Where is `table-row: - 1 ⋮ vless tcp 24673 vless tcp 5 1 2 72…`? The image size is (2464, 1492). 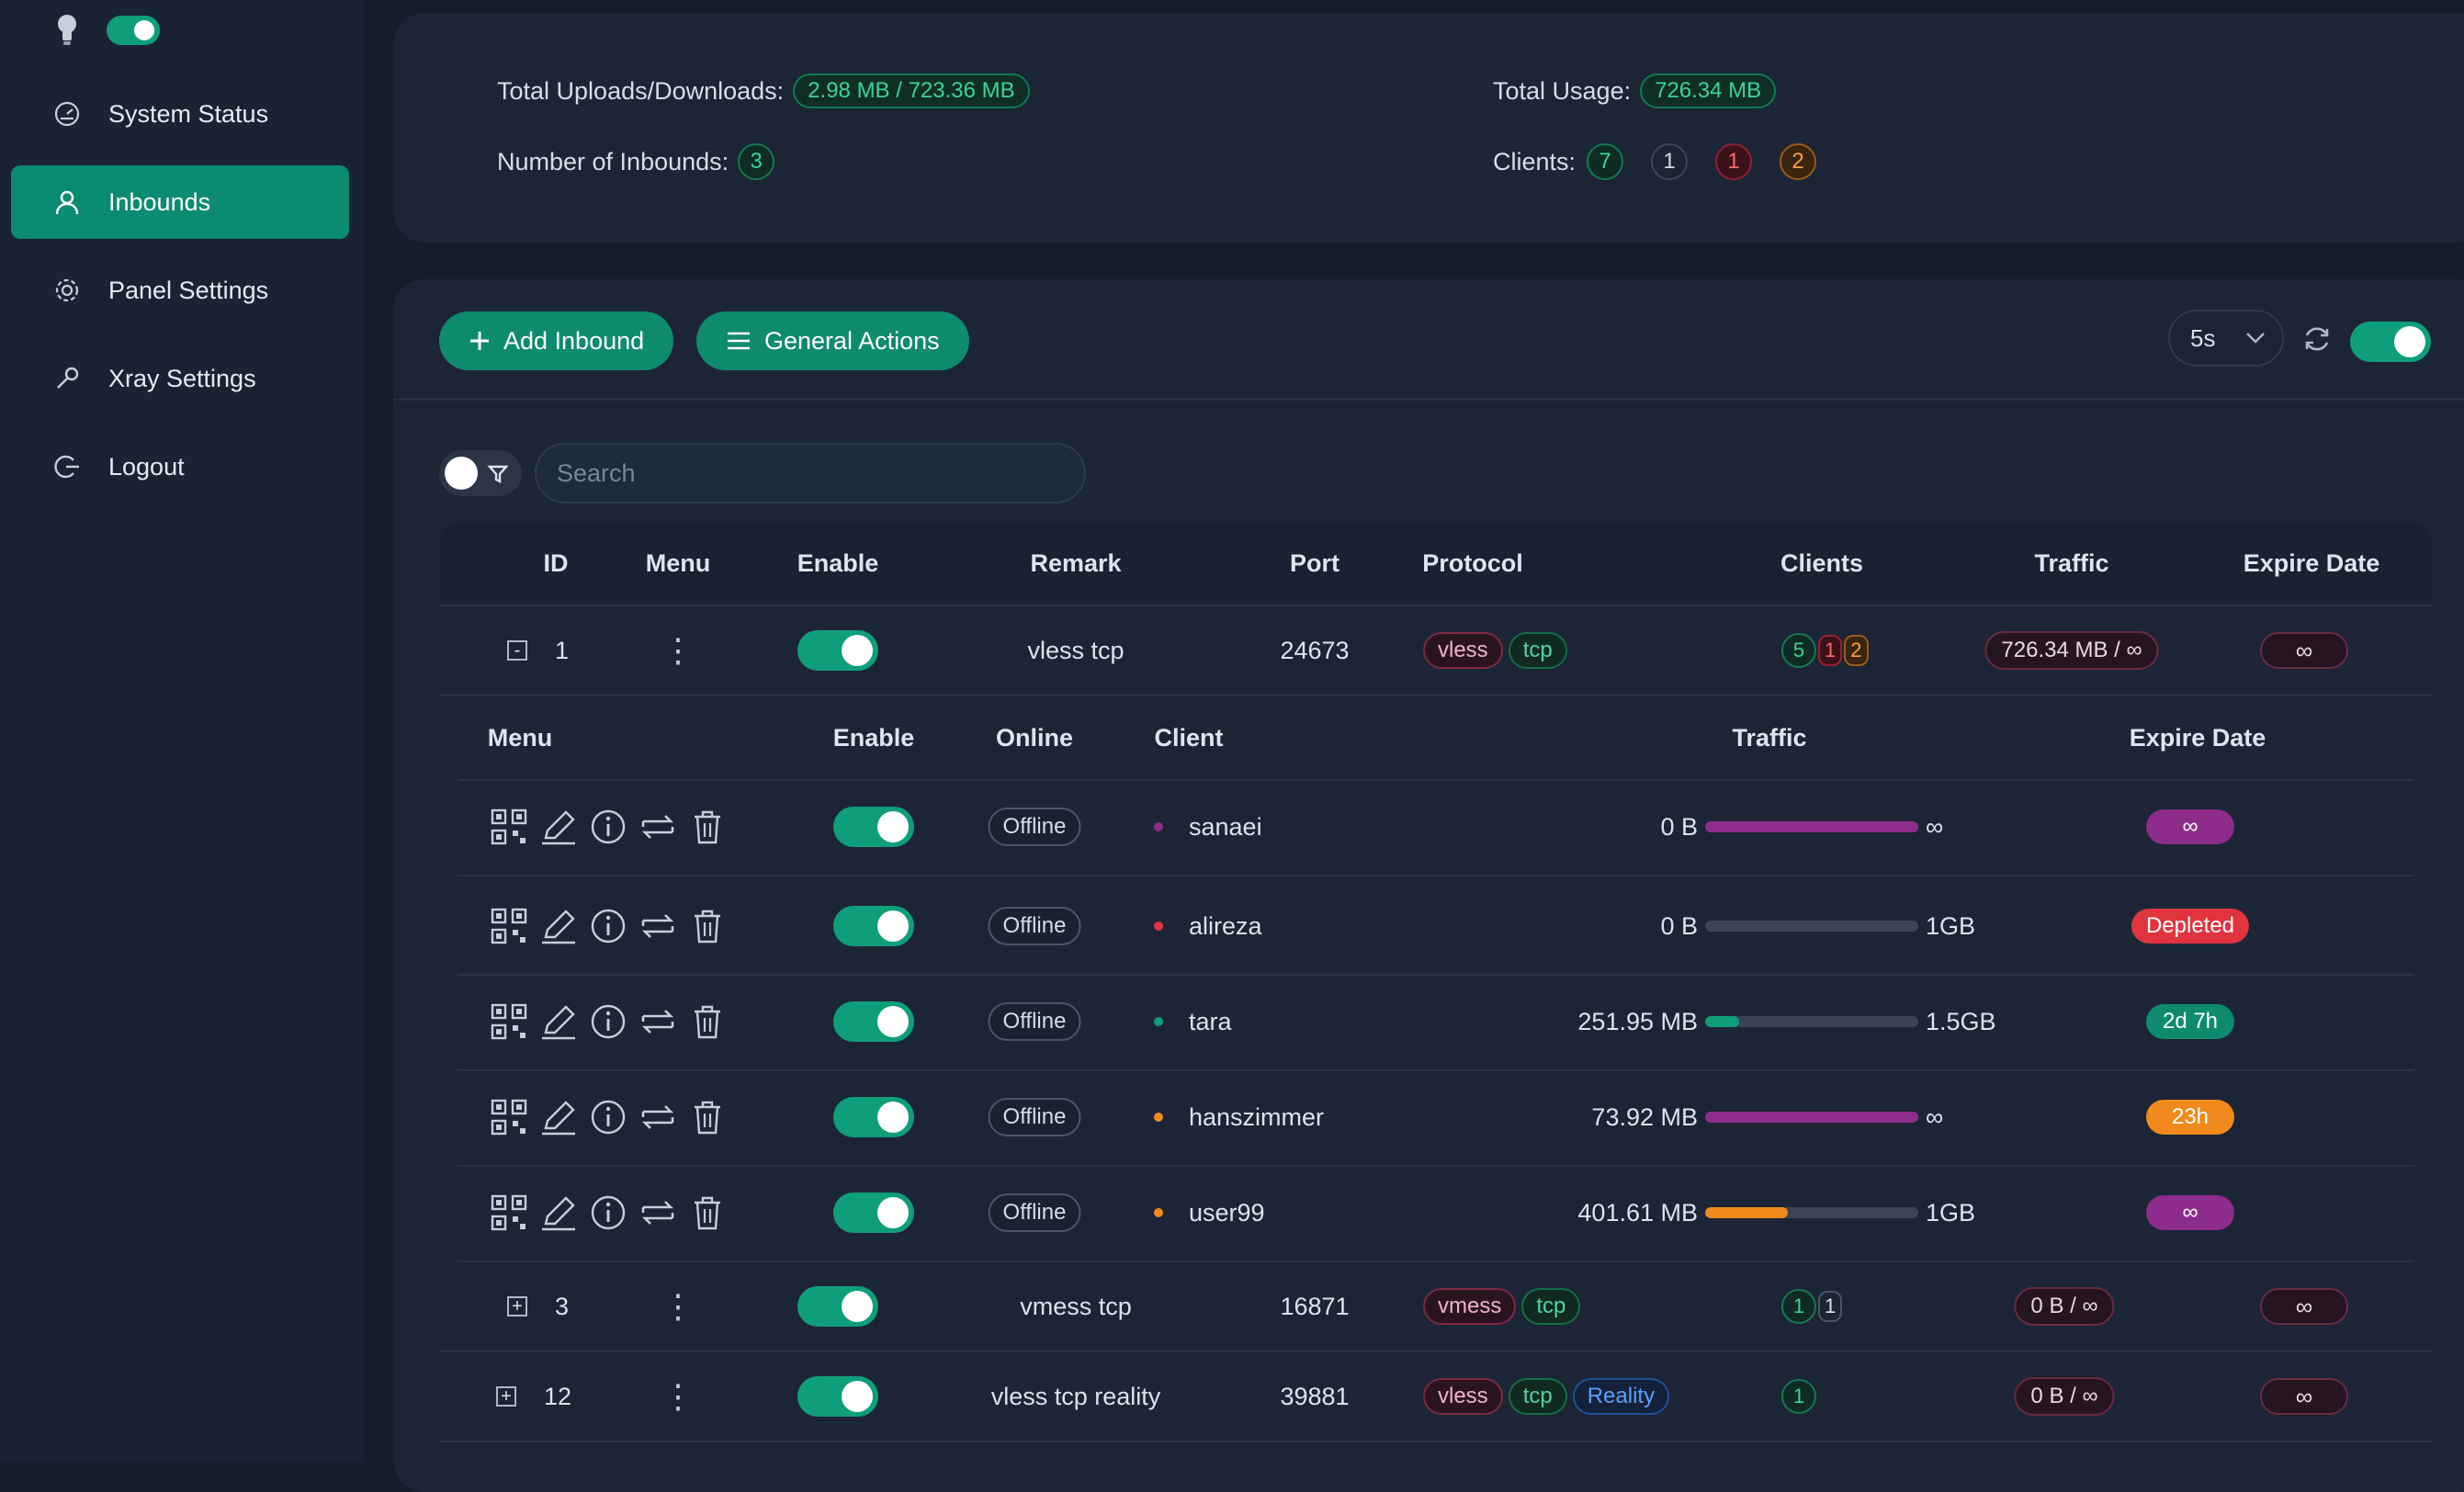 table-row: - 1 ⋮ vless tcp 24673 vless tcp 5 1 2 72… is located at coordinates (1435, 651).